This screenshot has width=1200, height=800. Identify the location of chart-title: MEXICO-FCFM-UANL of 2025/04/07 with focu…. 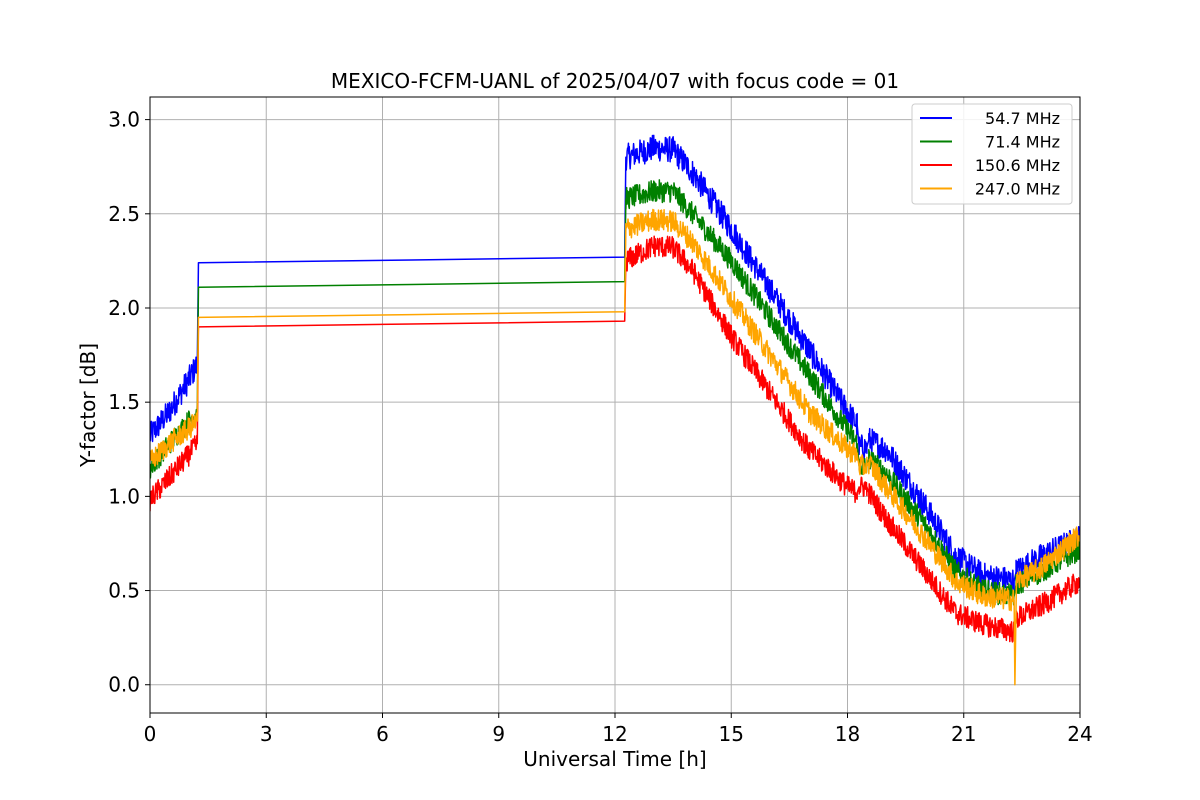
(615, 81).